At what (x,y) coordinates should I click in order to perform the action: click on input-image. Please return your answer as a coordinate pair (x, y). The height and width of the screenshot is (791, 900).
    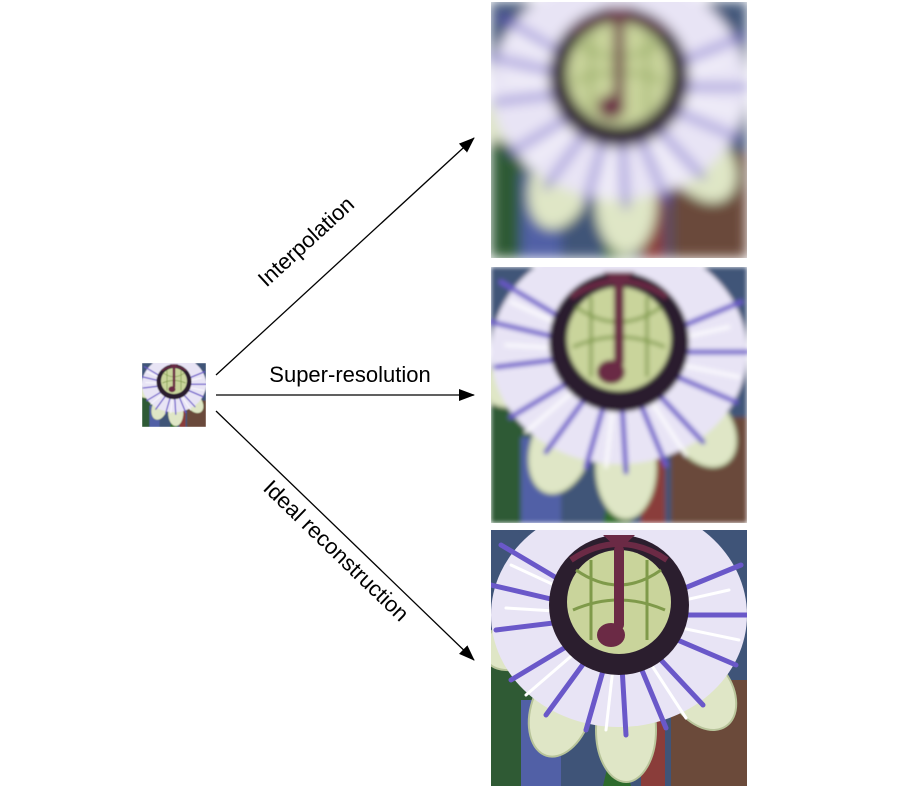
    Looking at the image, I should click on (174, 395).